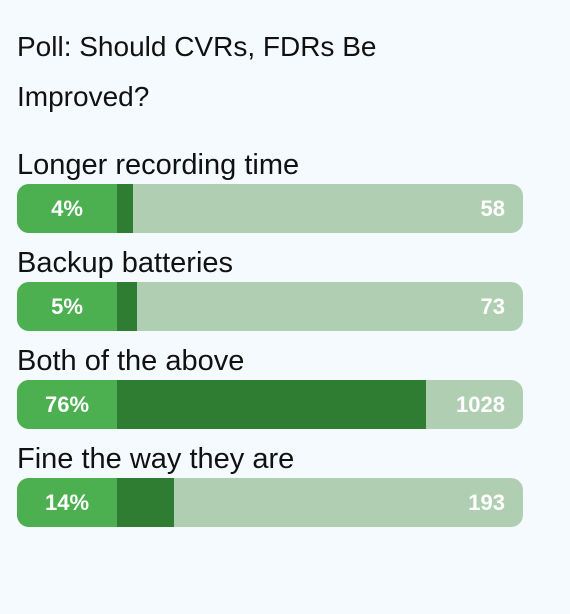  What do you see at coordinates (486, 502) in the screenshot?
I see `vote-count: 193` at bounding box center [486, 502].